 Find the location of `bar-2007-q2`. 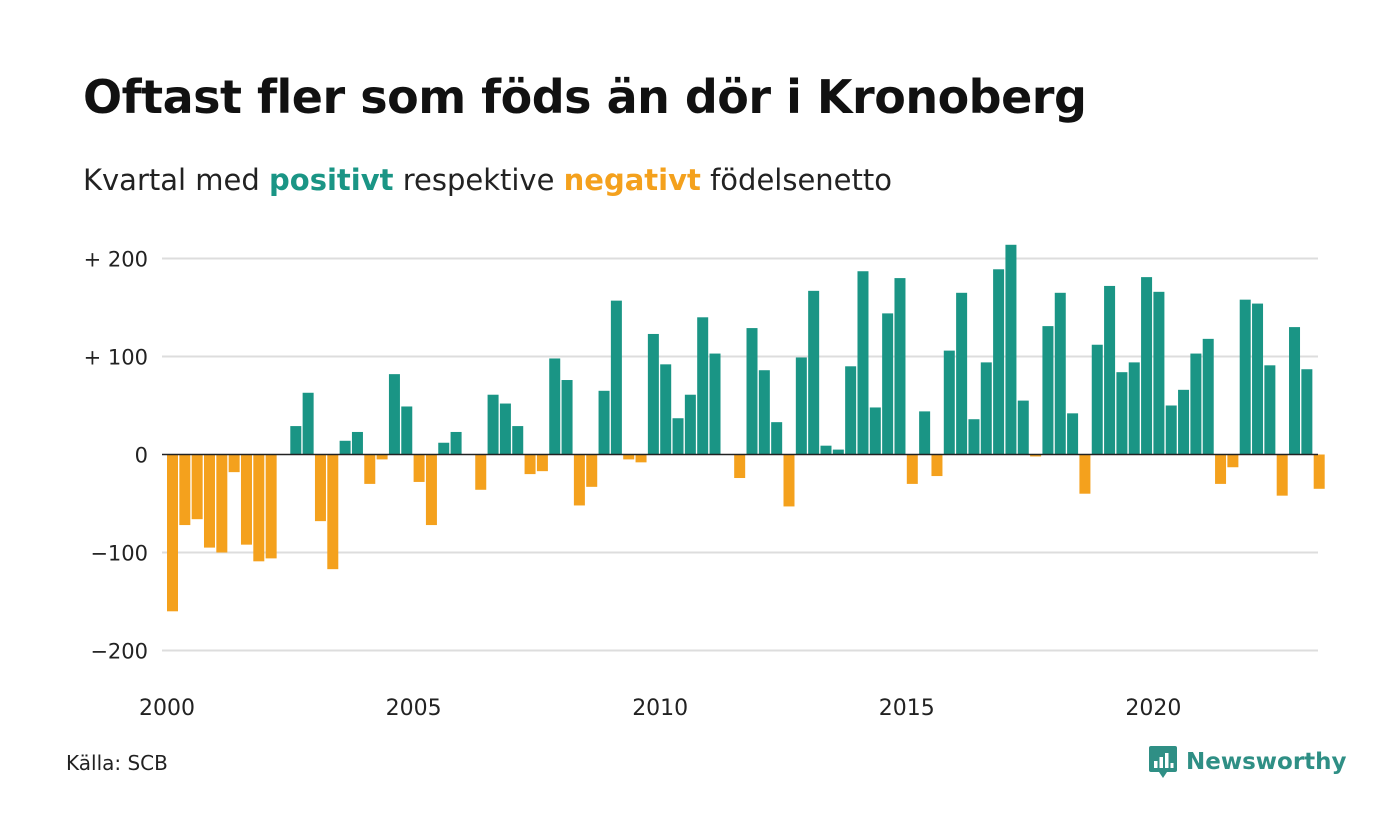

bar-2007-q2 is located at coordinates (530, 464).